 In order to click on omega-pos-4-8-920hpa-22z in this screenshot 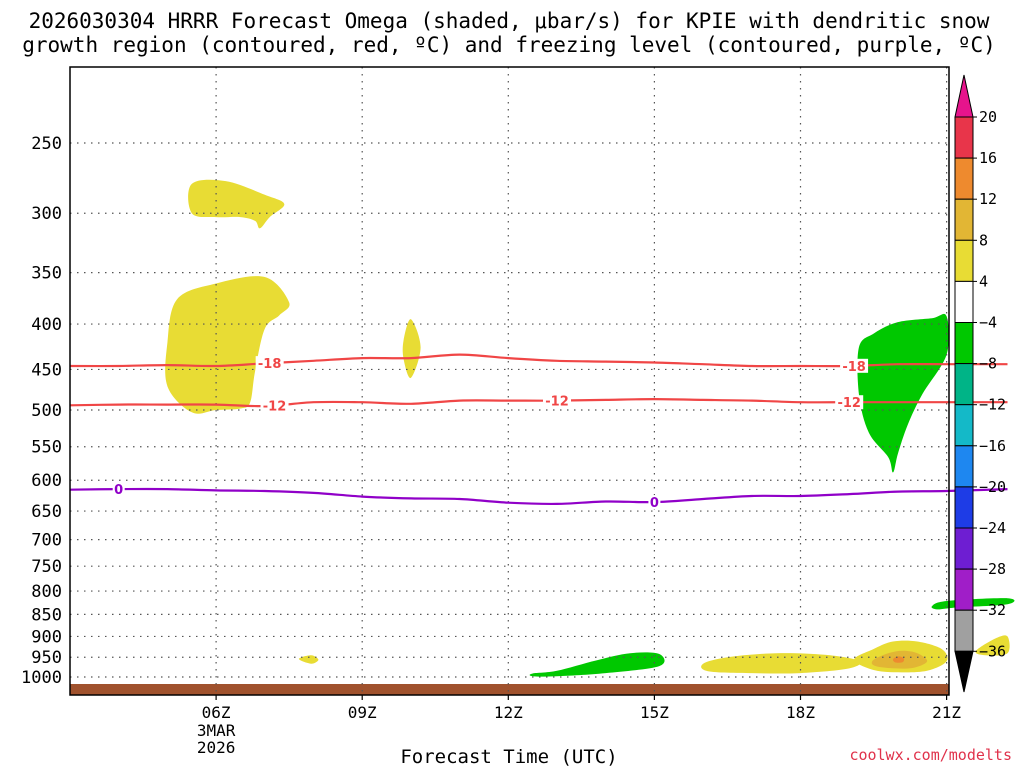, I will do `click(992, 645)`.